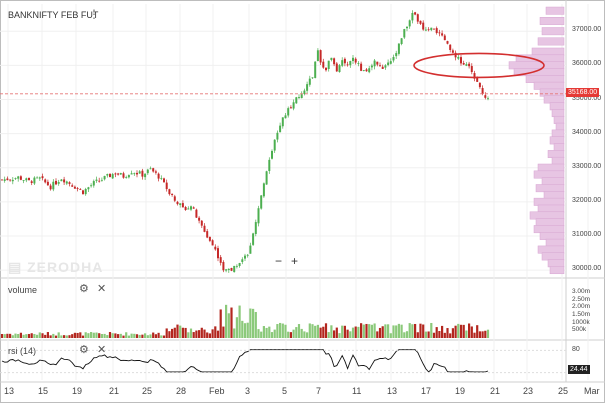 Image resolution: width=605 pixels, height=403 pixels. What do you see at coordinates (56, 267) in the screenshot?
I see `watermark: ▤ ZERODHA` at bounding box center [56, 267].